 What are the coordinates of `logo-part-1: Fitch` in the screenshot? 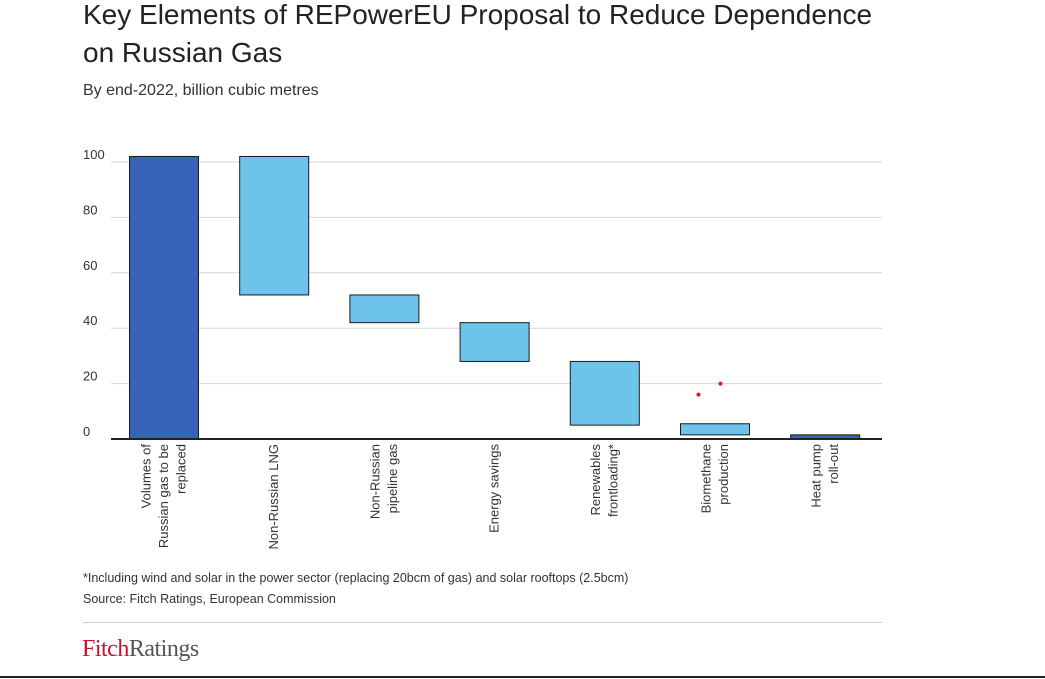 It's located at (105, 649).